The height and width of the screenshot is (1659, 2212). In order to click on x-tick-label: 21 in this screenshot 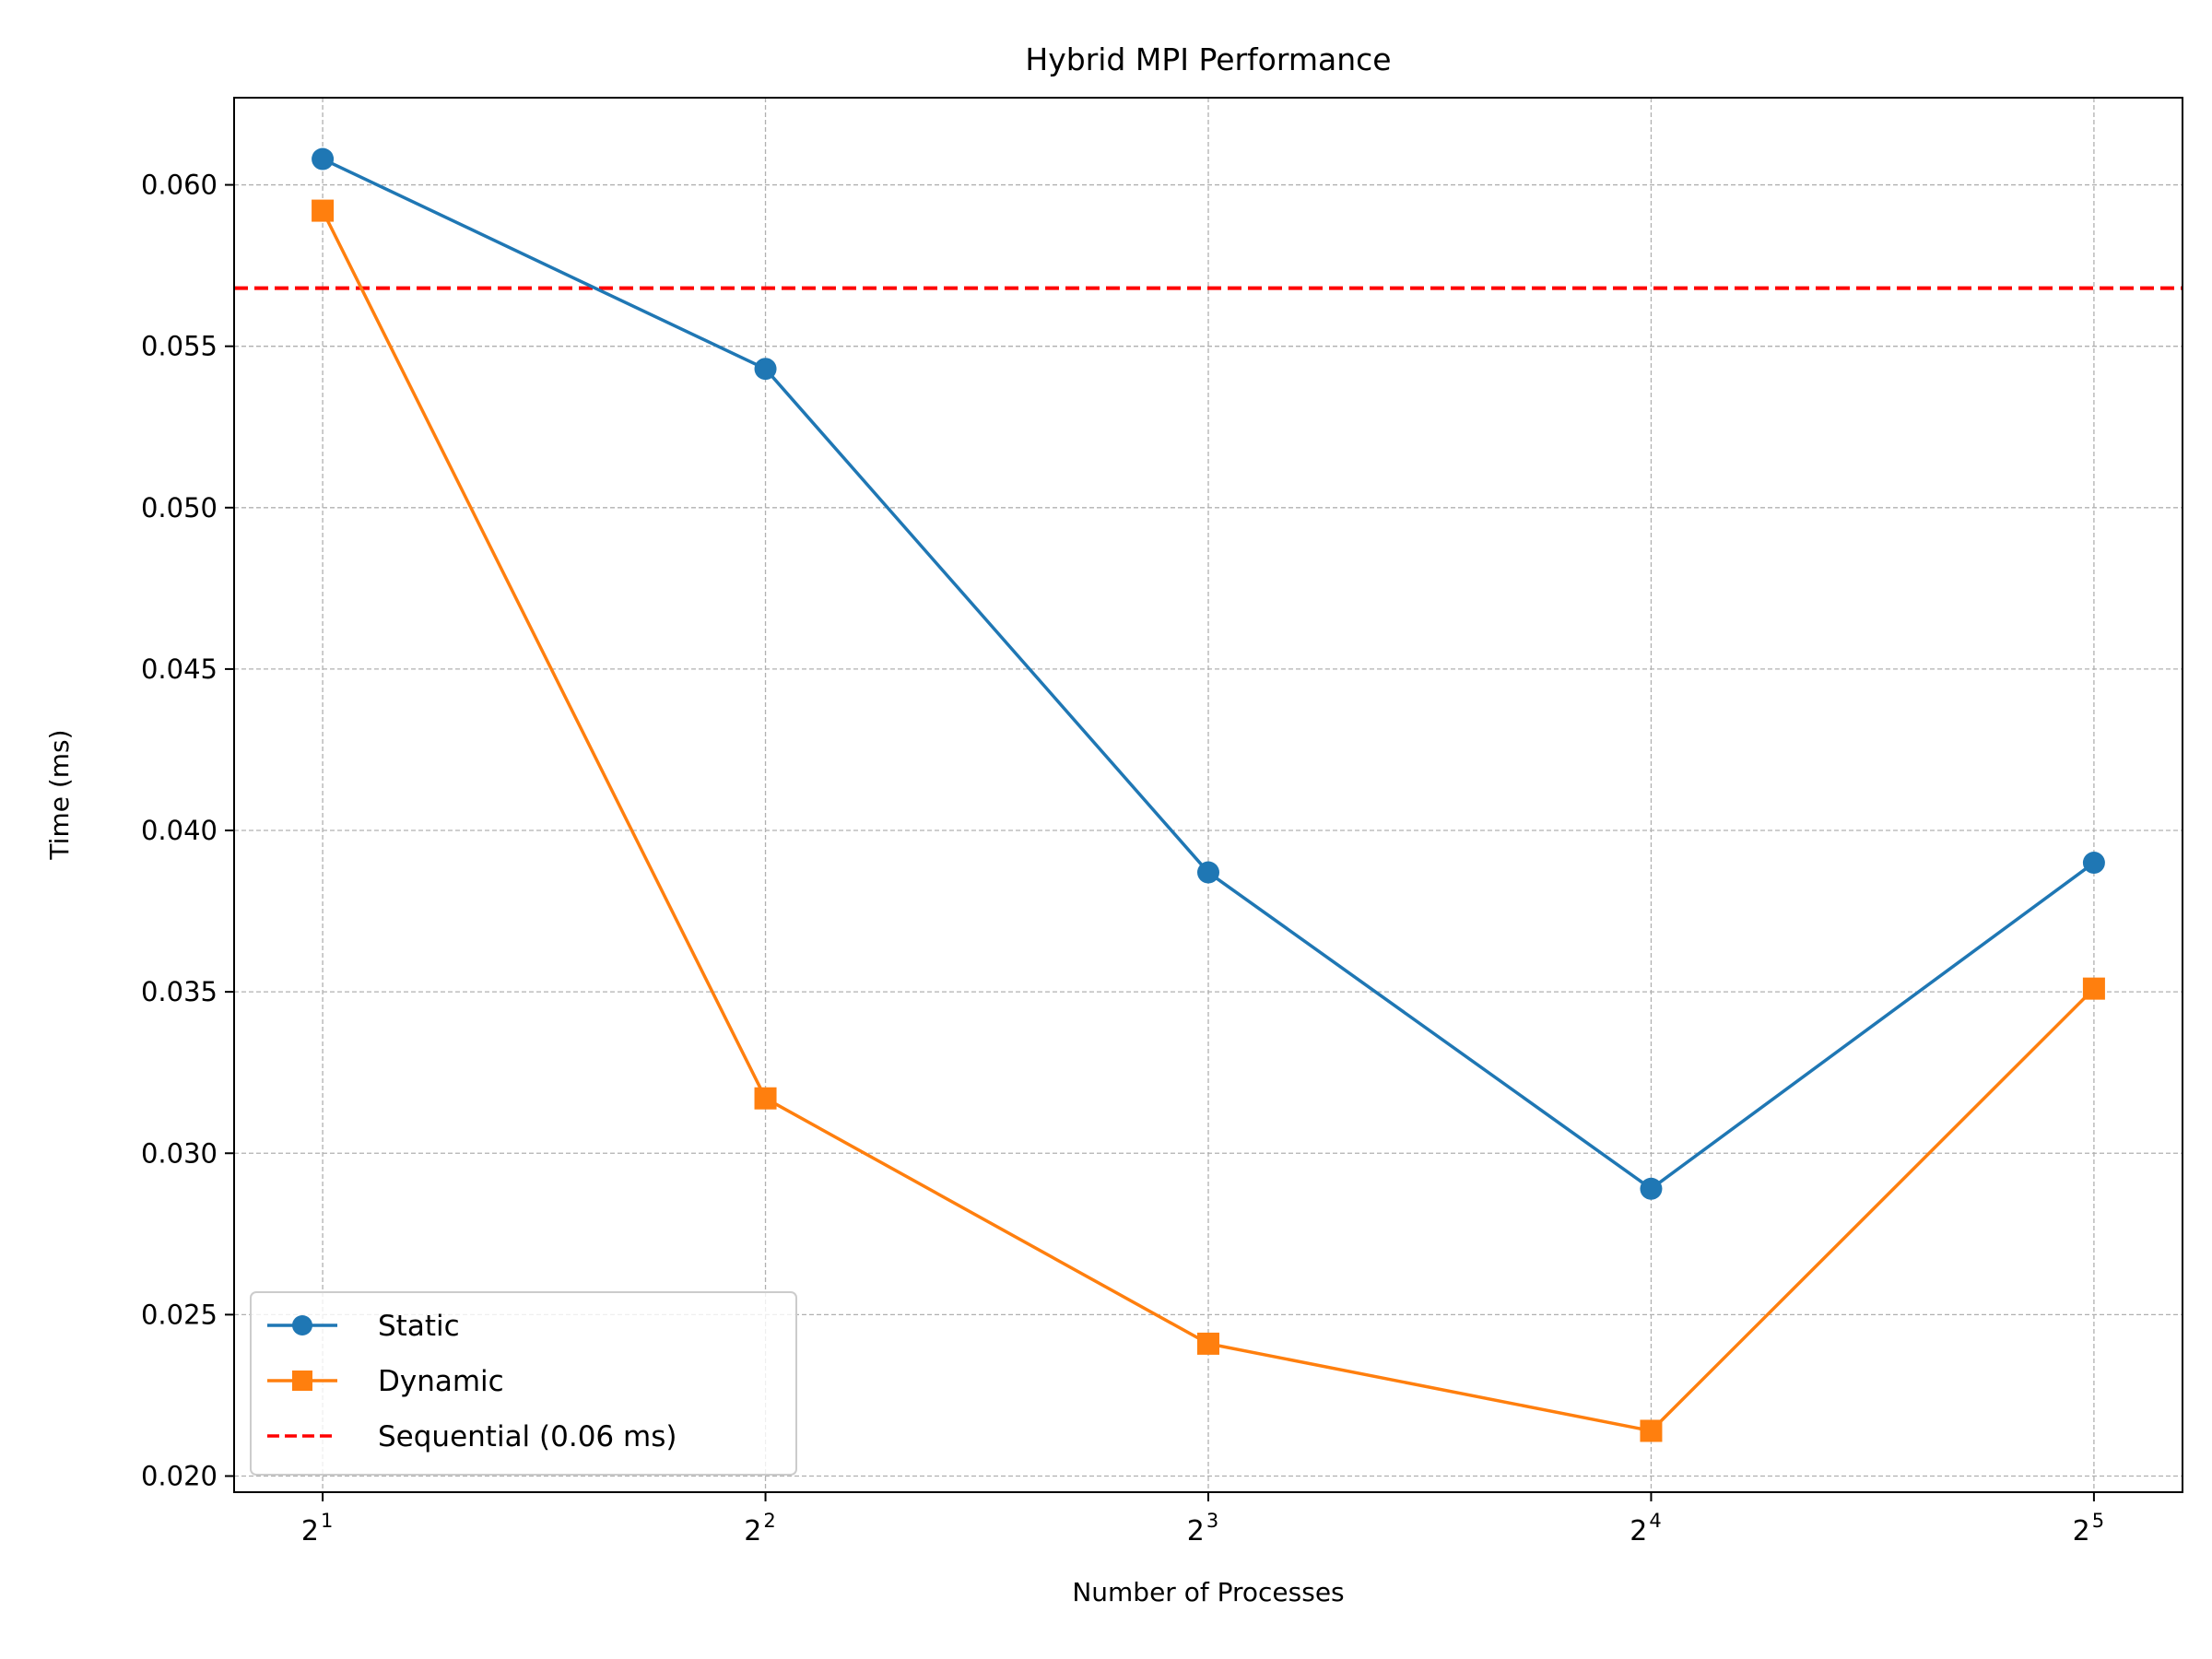, I will do `click(317, 1528)`.